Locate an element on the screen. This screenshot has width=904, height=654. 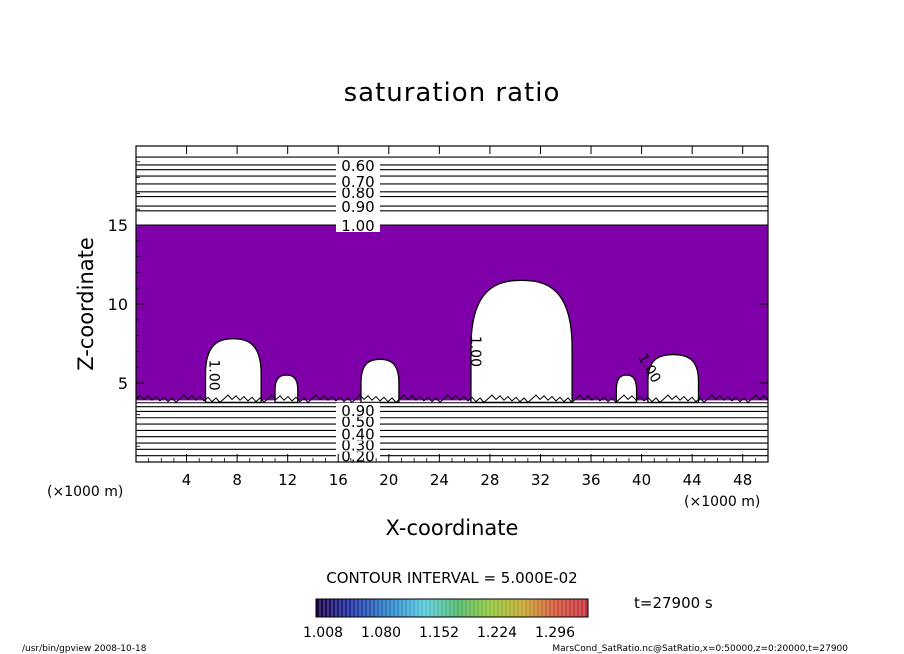
lower-contour-label-4: 0.50 is located at coordinates (357, 422).